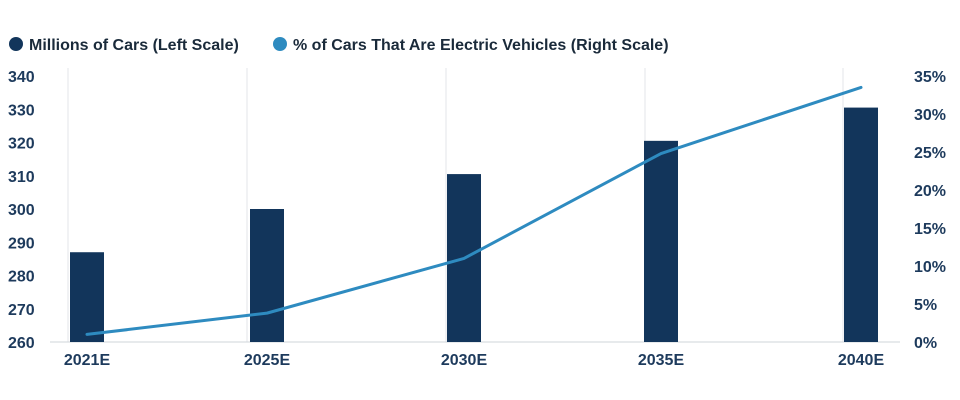 The width and height of the screenshot is (960, 400). Describe the element at coordinates (930, 115) in the screenshot. I see `right-tick-30: 30%` at that location.